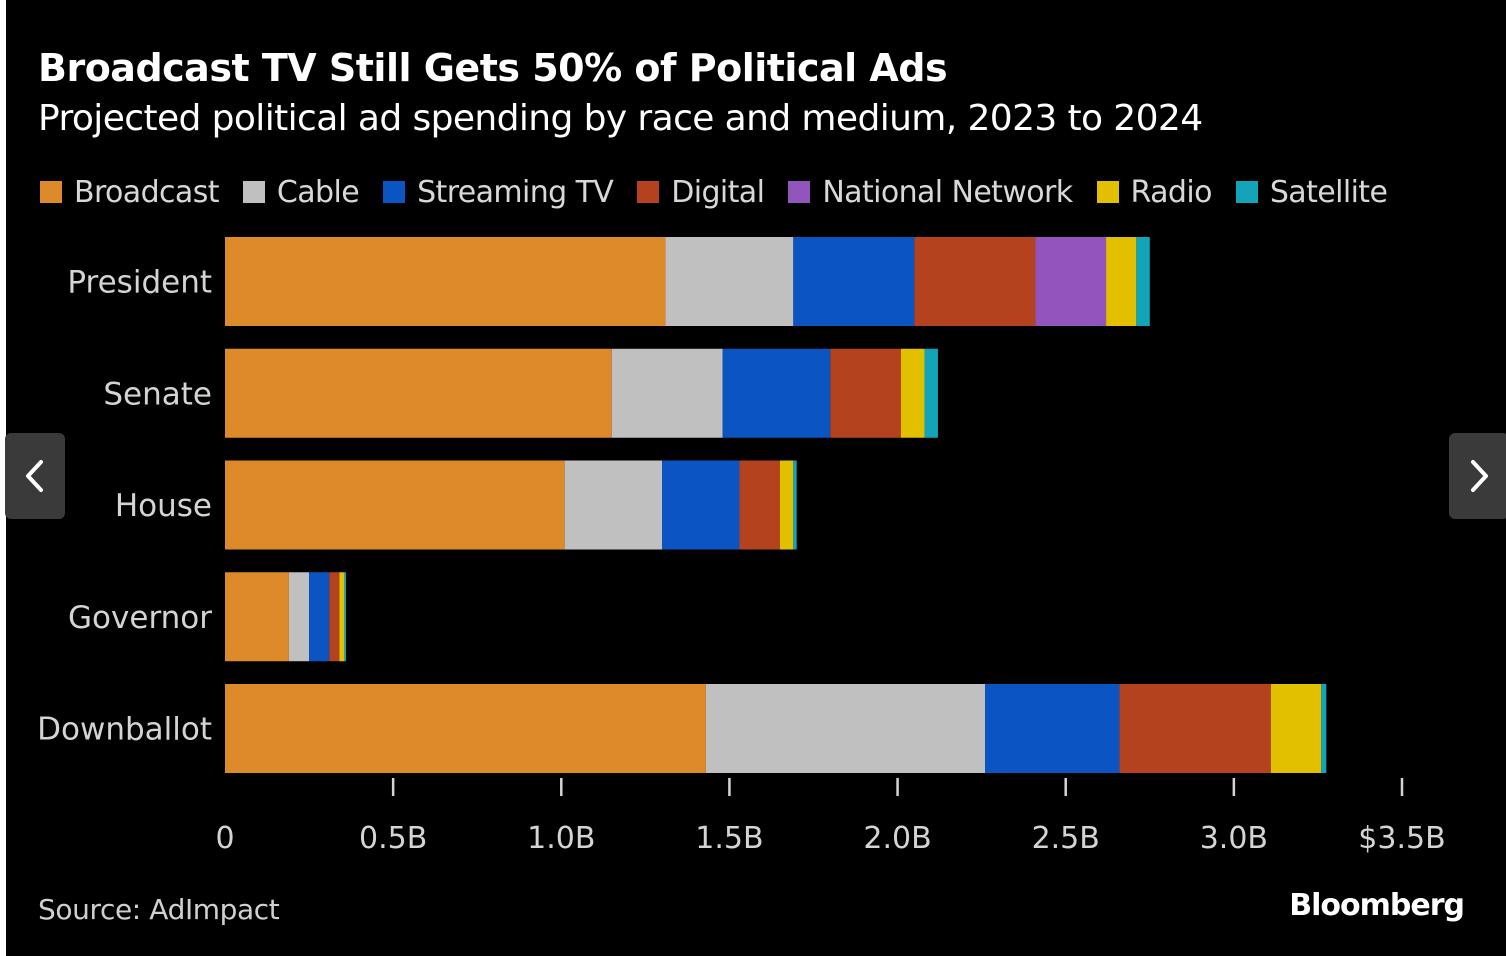 This screenshot has width=1506, height=956. I want to click on bar-segment-senate-digital, so click(865, 393).